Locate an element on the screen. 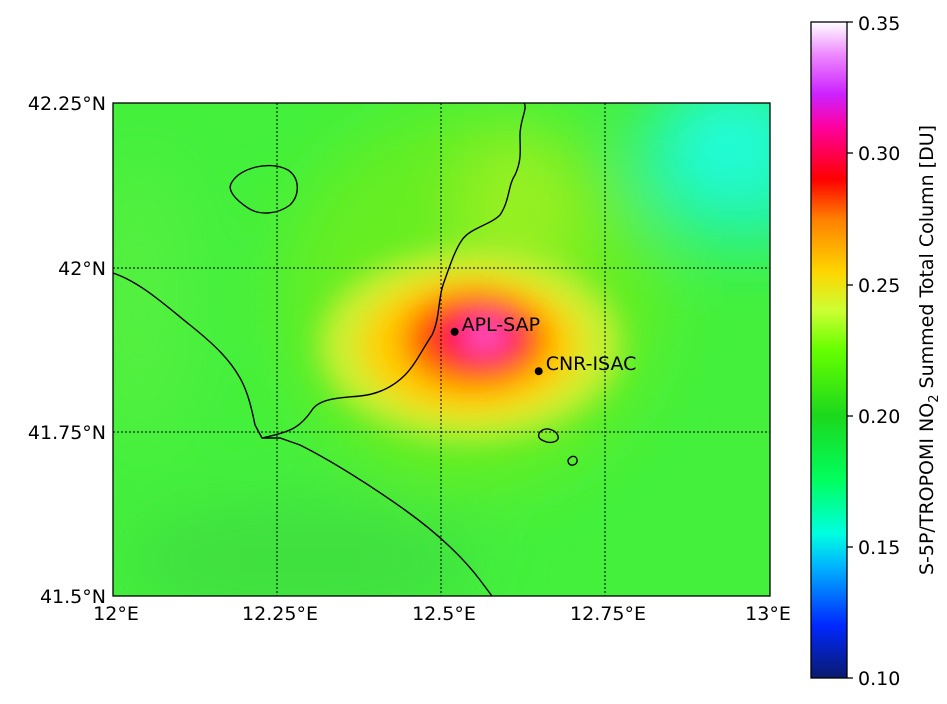  lon-tick-labels: 12°E 12.25°E 12.5°E 12.75°E 13°E is located at coordinates (442, 614).